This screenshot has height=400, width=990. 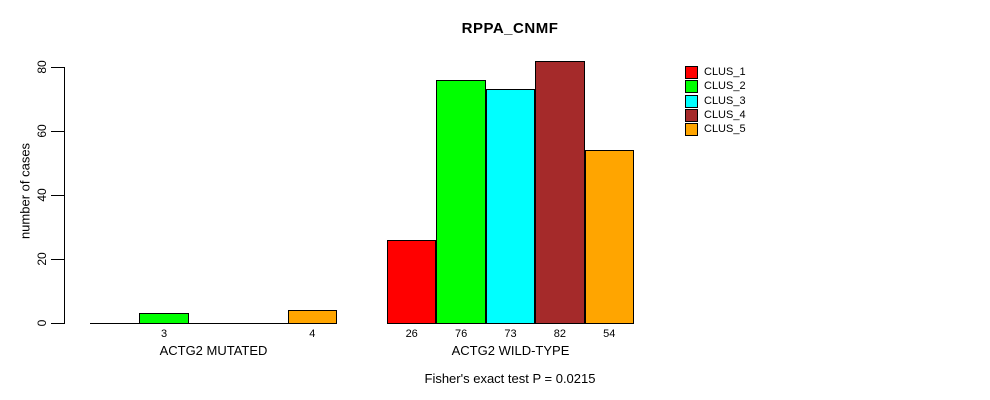 I want to click on legend-item: CLUS_4, so click(x=715, y=115).